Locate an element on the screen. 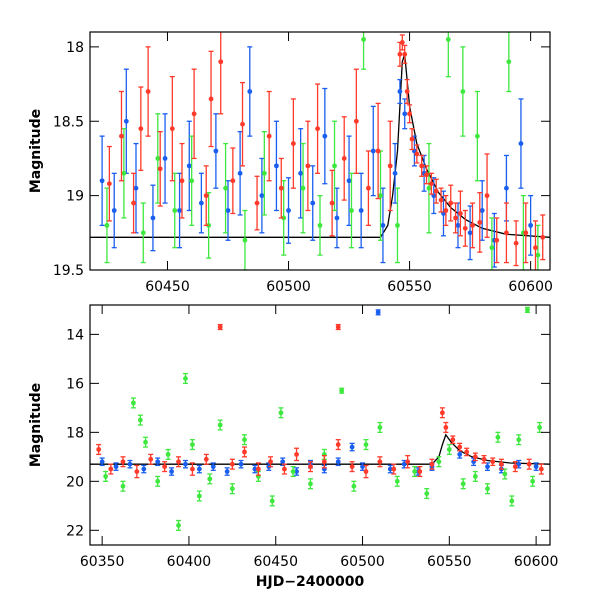 The width and height of the screenshot is (600, 600). x-tick-label: 60450 is located at coordinates (167, 287).